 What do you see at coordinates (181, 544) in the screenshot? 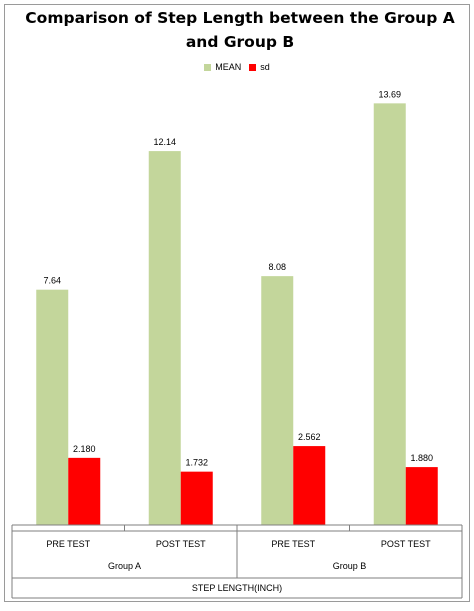
I see `category-label-1: POST TEST` at bounding box center [181, 544].